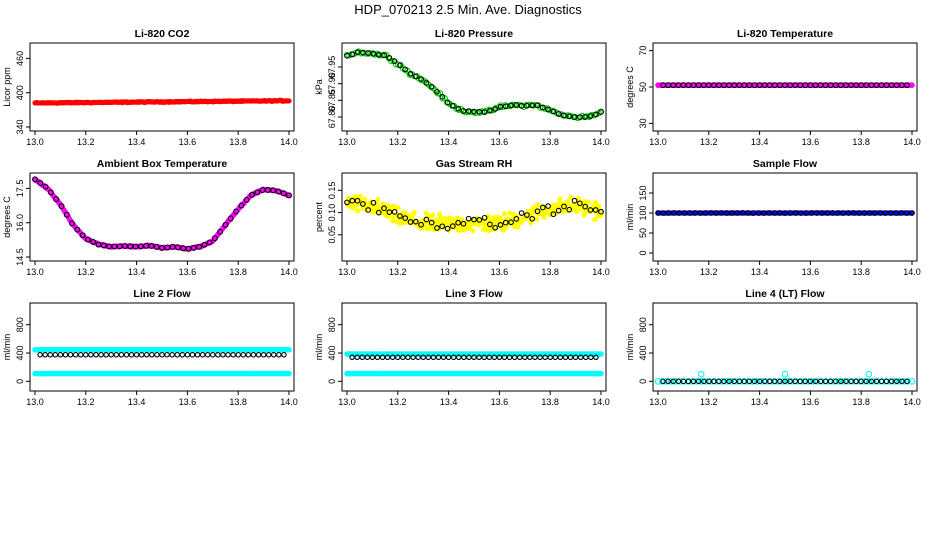  I want to click on y-axis-label: percent, so click(319, 216).